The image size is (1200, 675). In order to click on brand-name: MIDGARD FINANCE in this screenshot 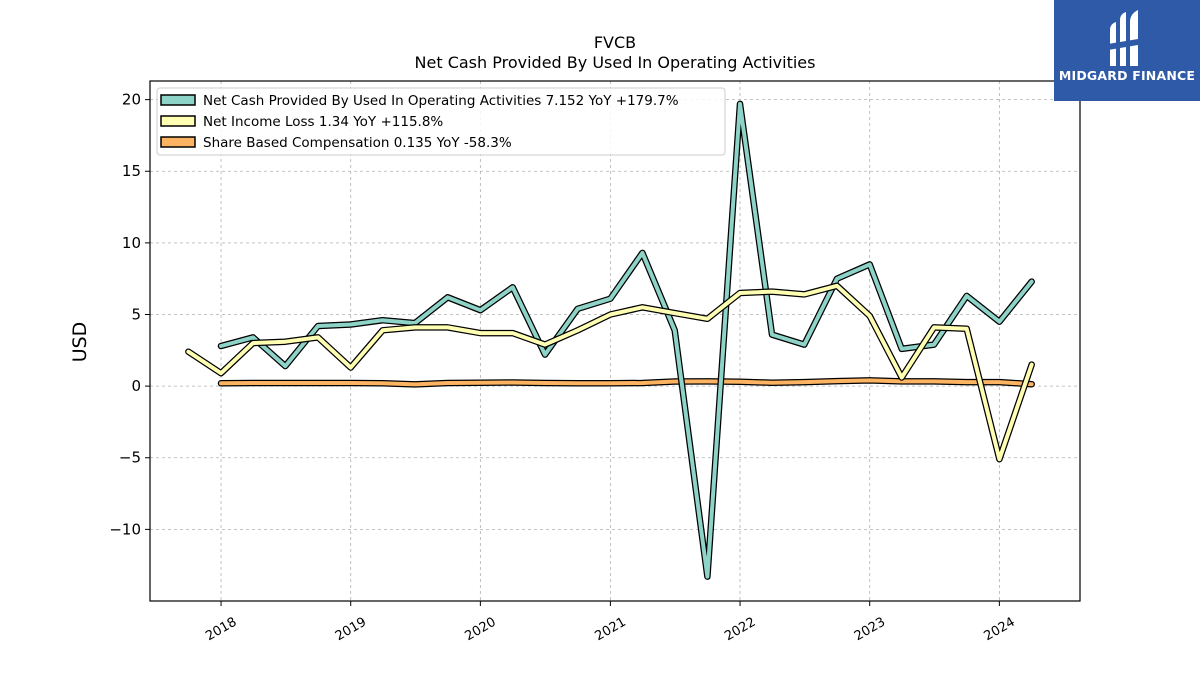, I will do `click(1127, 75)`.